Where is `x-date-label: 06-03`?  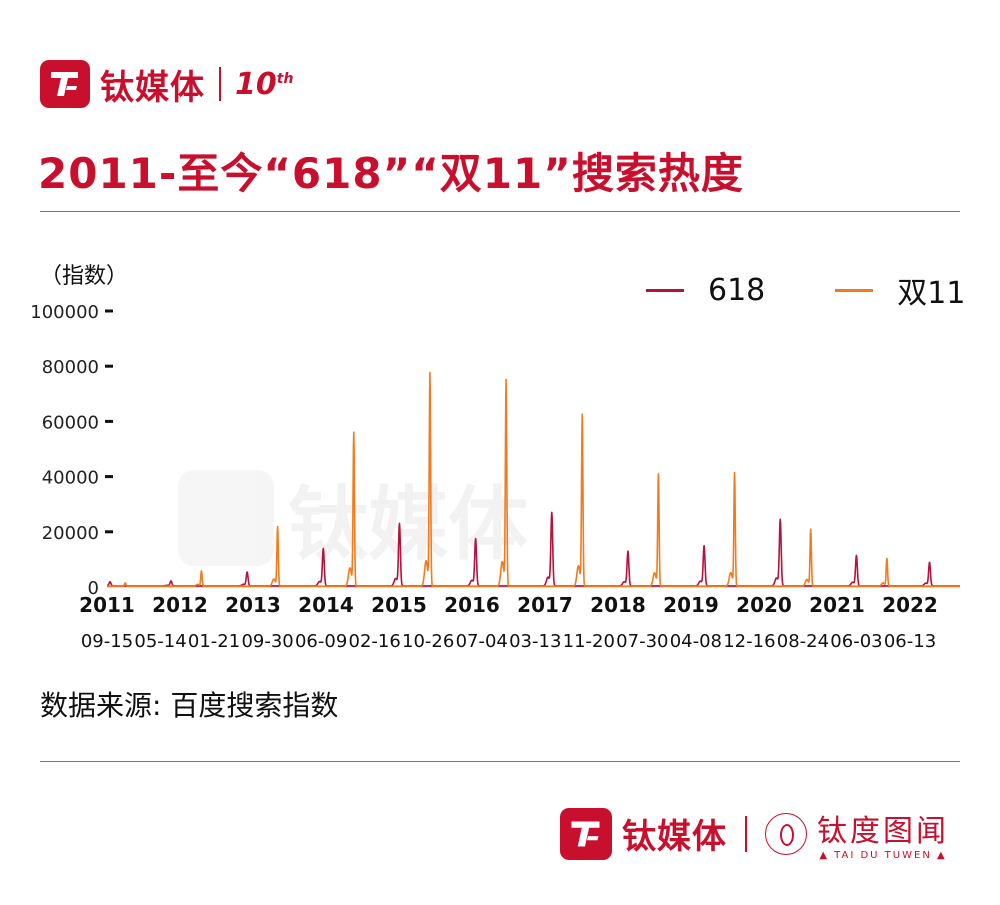
x-date-label: 06-03 is located at coordinates (856, 641).